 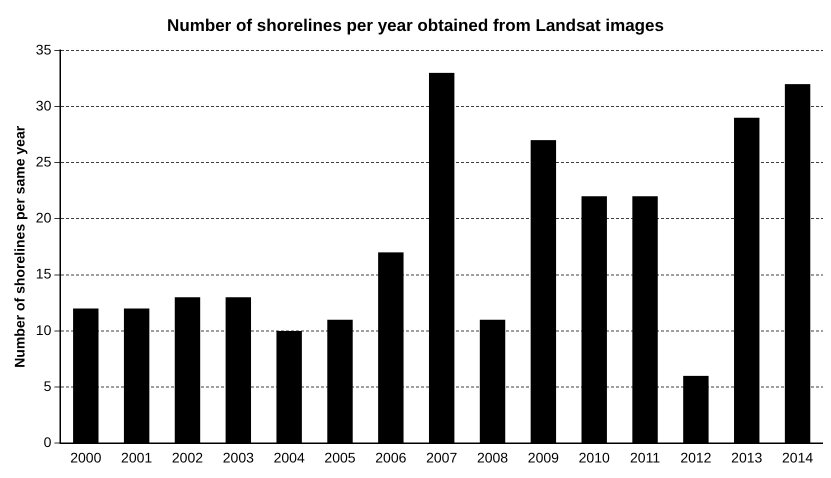 What do you see at coordinates (238, 457) in the screenshot?
I see `x-tick-label: 2003` at bounding box center [238, 457].